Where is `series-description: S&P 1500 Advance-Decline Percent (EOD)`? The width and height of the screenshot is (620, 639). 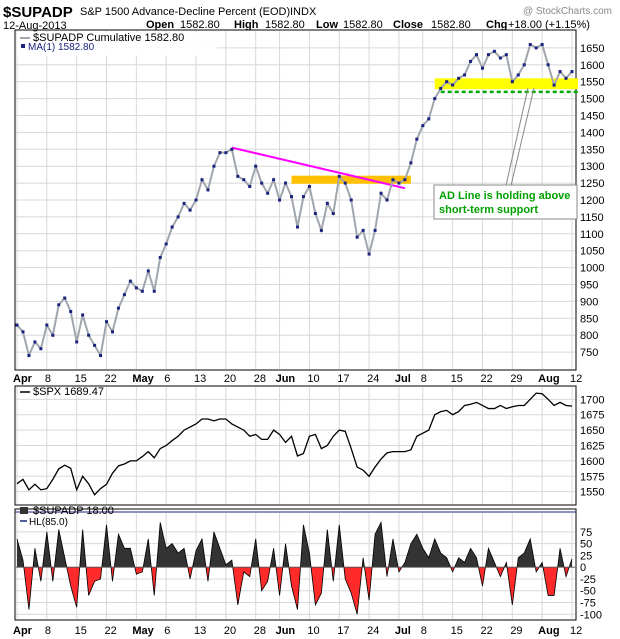 series-description: S&P 1500 Advance-Decline Percent (EOD) is located at coordinates (185, 12).